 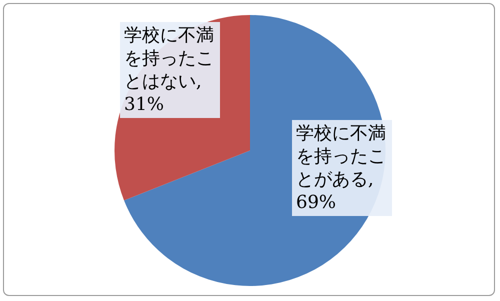 What do you see at coordinates (170, 70) in the screenshot?
I see `slice-label: 学校に不満を持ったことはない, 31%` at bounding box center [170, 70].